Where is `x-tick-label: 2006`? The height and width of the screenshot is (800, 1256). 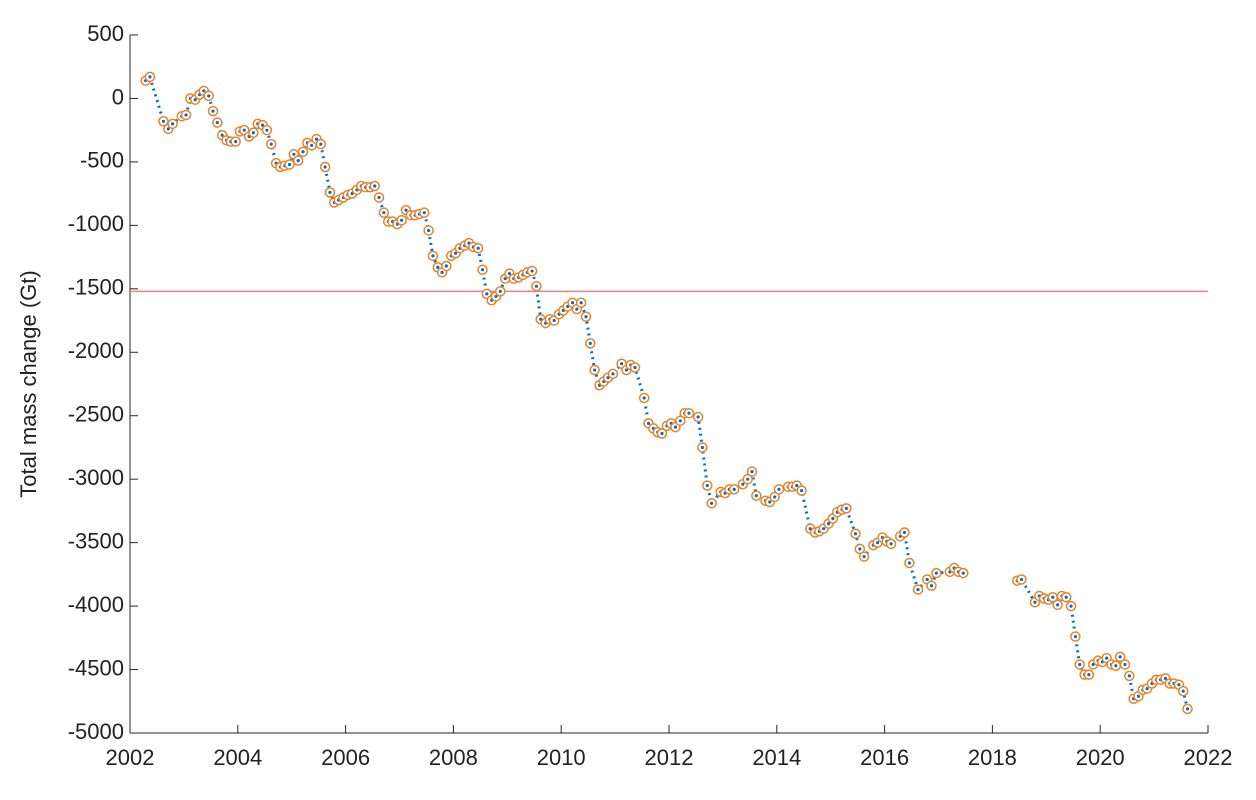 x-tick-label: 2006 is located at coordinates (345, 757).